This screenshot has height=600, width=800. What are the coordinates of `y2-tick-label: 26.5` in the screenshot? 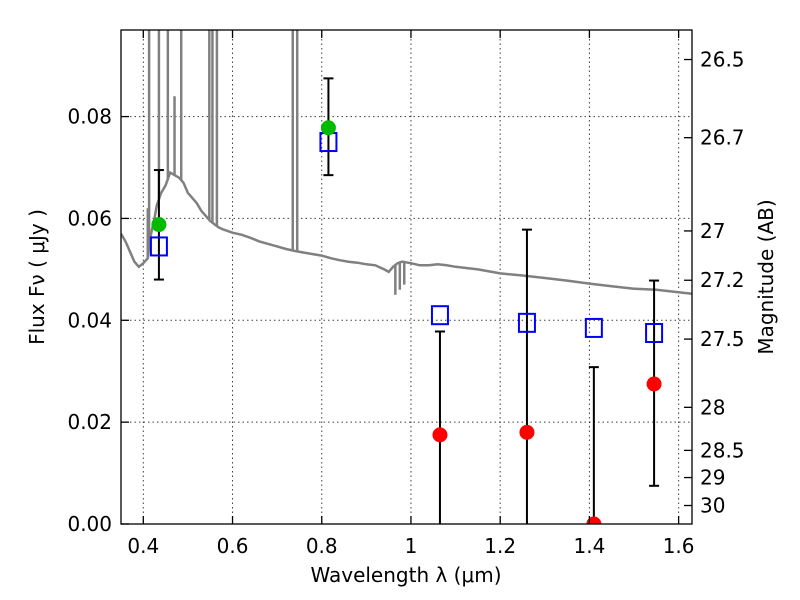 It's located at (722, 60).